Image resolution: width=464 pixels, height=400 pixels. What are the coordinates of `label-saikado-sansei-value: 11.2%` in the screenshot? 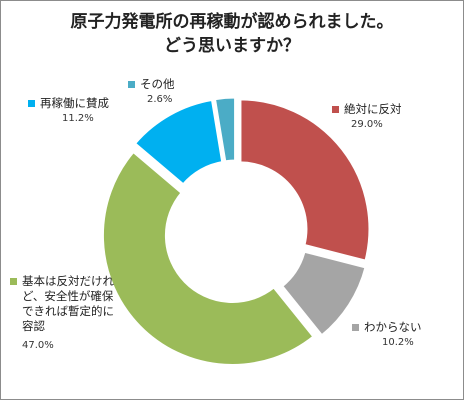 It's located at (78, 118).